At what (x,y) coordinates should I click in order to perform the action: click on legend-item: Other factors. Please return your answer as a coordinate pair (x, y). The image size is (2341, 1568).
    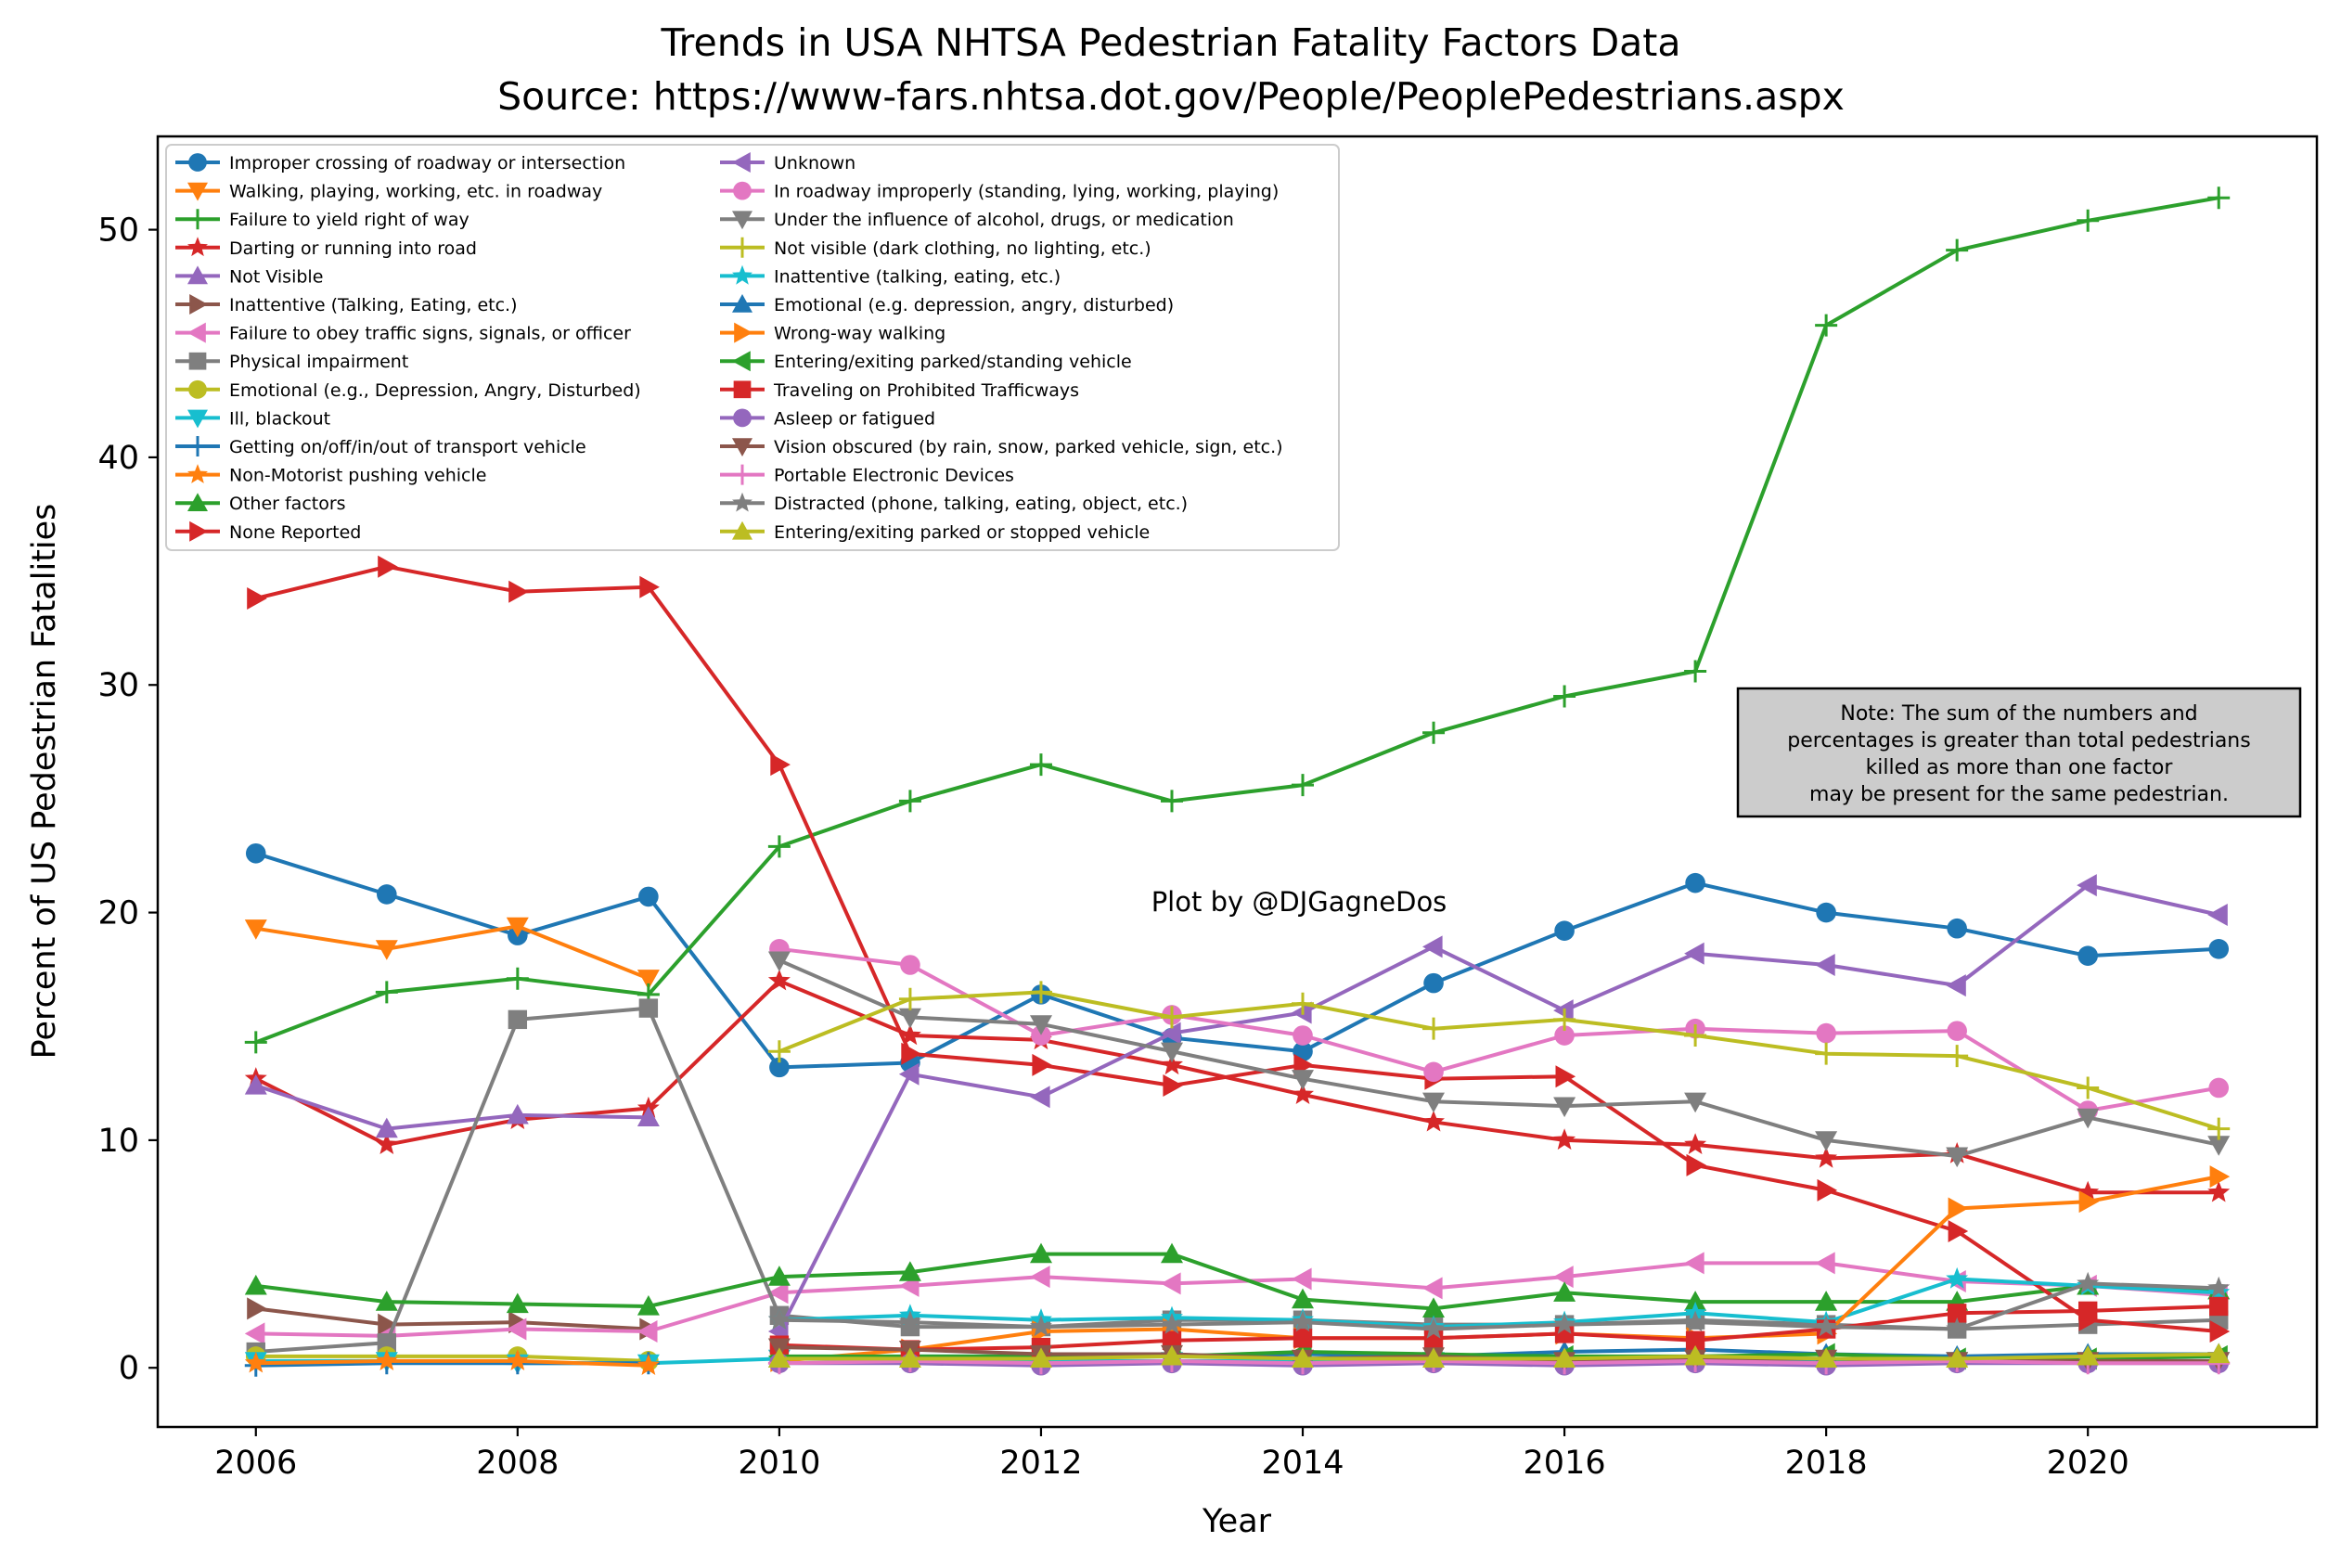
    Looking at the image, I should click on (260, 503).